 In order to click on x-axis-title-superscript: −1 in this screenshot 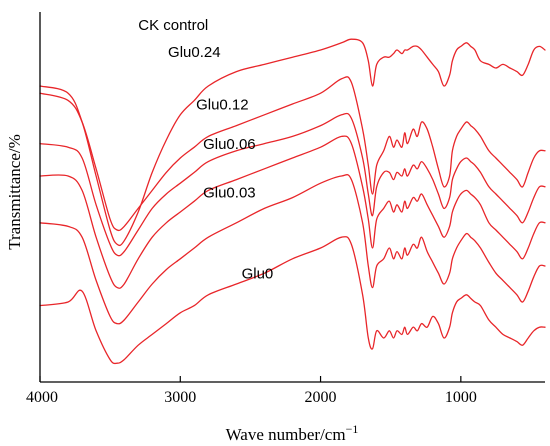, I will do `click(352, 429)`.